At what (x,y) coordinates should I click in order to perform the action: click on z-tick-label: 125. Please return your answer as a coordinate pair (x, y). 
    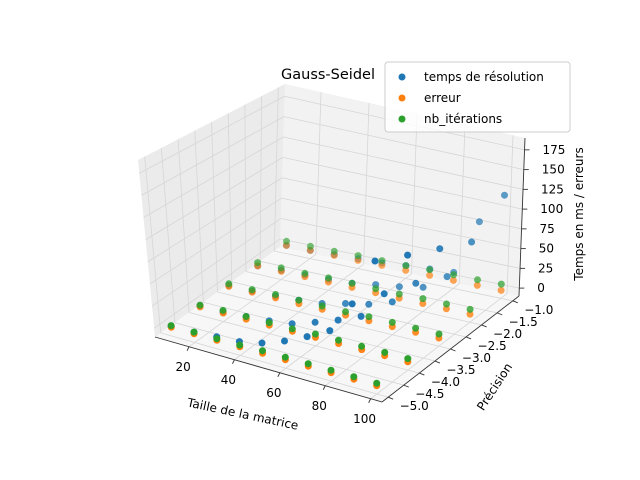
    Looking at the image, I should click on (552, 189).